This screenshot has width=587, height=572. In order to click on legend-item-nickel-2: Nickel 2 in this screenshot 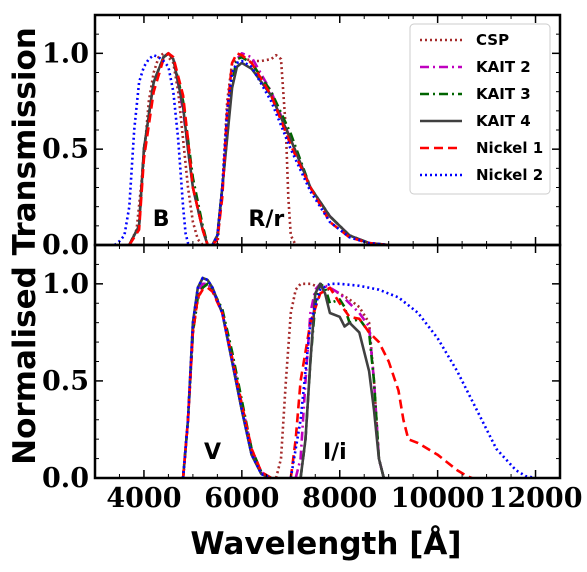, I will do `click(481, 175)`.